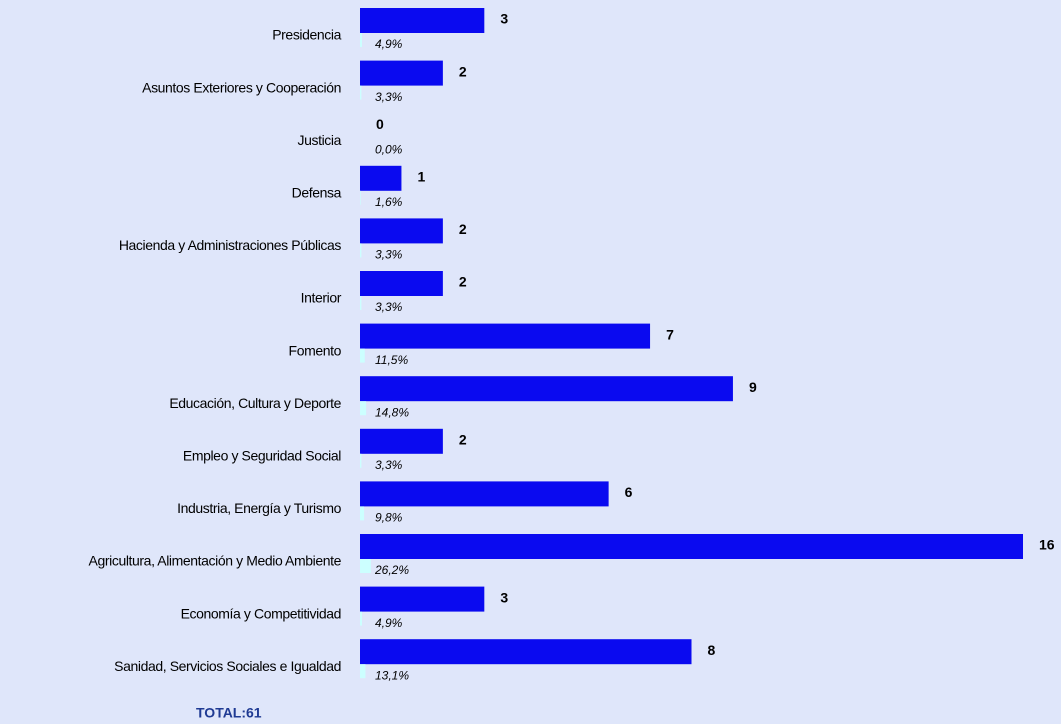 The height and width of the screenshot is (724, 1061). What do you see at coordinates (753, 387) in the screenshot?
I see `value-label: 9` at bounding box center [753, 387].